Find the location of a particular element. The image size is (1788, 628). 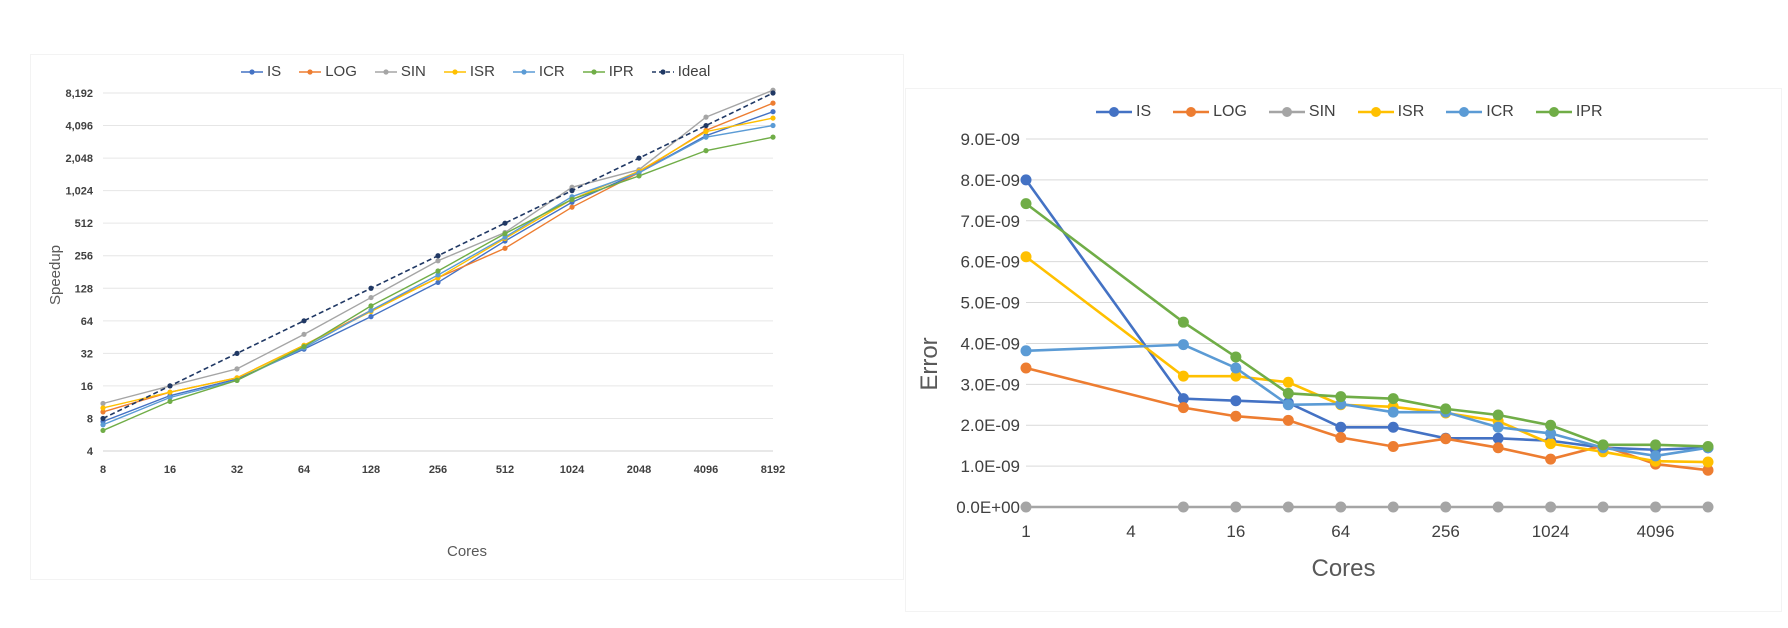

speedup-y-tick-label: 4 is located at coordinates (90, 452).